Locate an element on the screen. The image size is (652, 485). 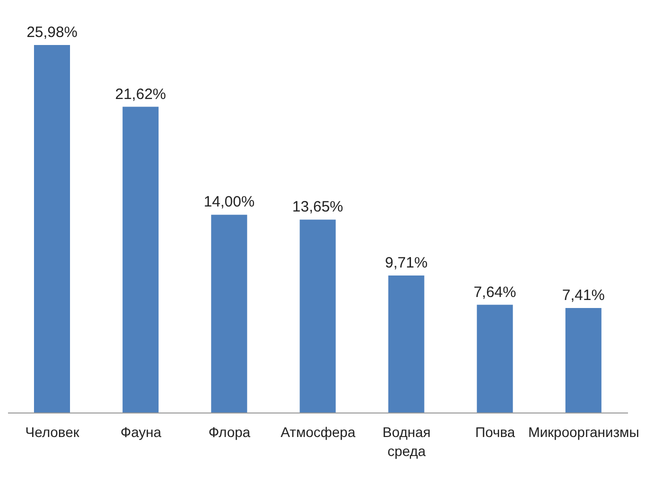
data-label: 7,41% is located at coordinates (583, 295).